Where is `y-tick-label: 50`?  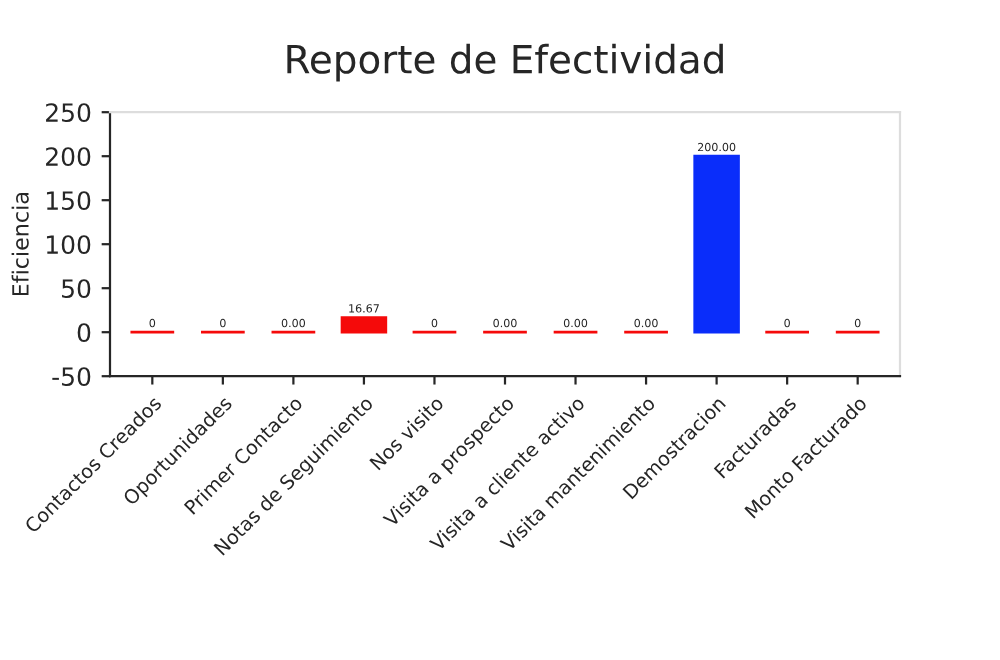
y-tick-label: 50 is located at coordinates (76, 289).